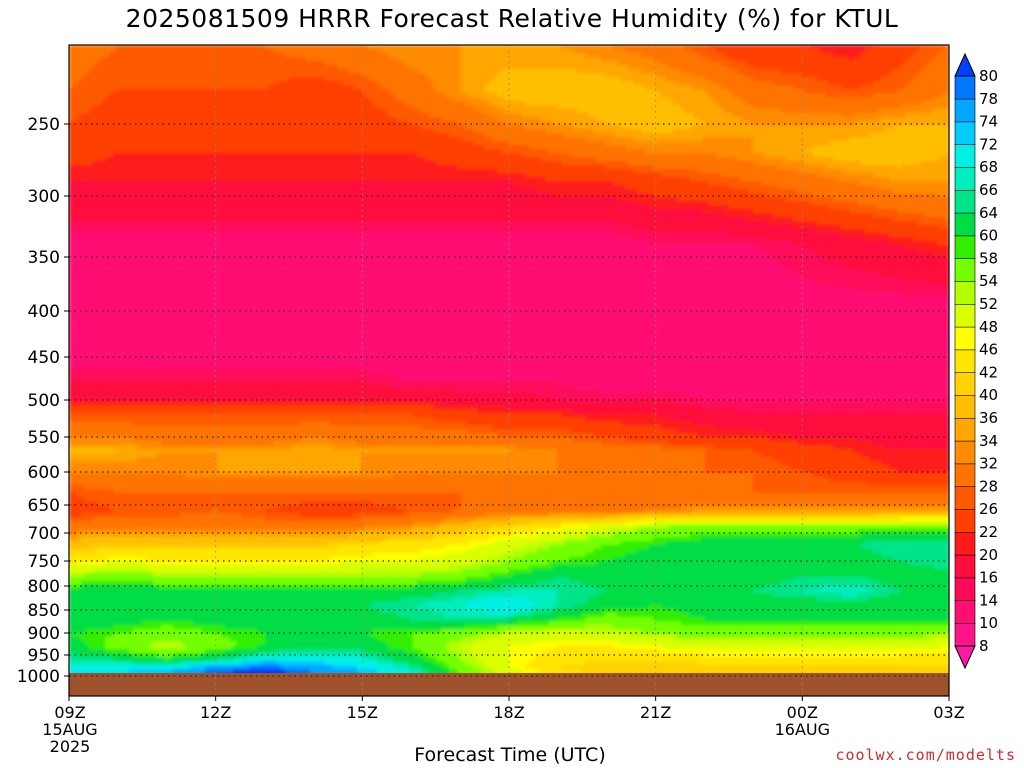 The width and height of the screenshot is (1024, 768). I want to click on colorbar-min-arrow, so click(965, 657).